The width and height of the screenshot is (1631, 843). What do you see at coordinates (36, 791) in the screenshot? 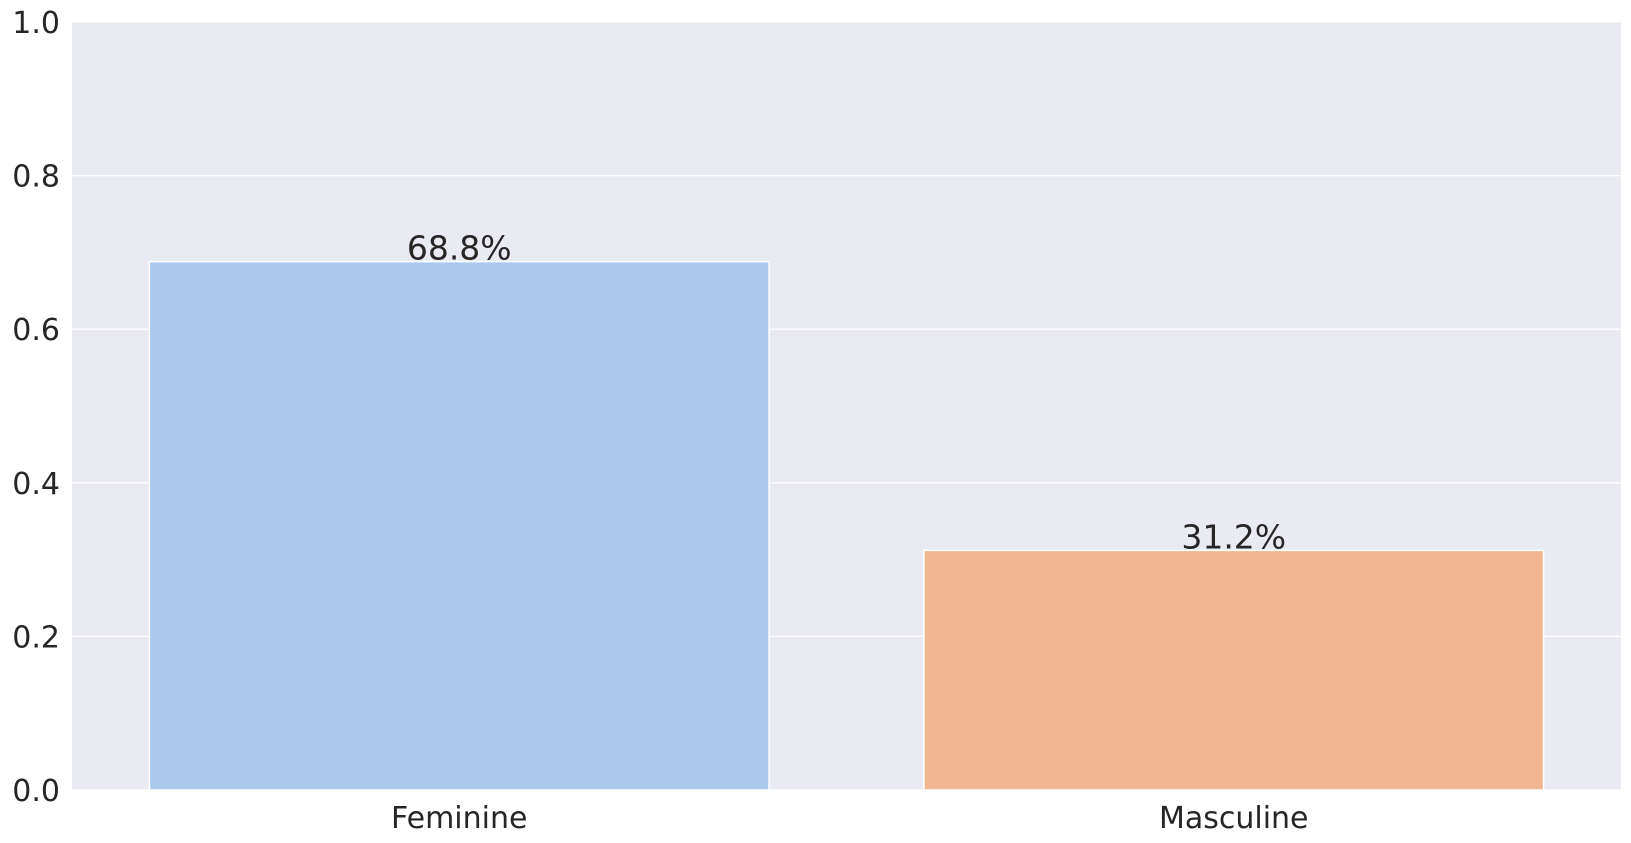
I see `y-tick-label: 0.0` at bounding box center [36, 791].